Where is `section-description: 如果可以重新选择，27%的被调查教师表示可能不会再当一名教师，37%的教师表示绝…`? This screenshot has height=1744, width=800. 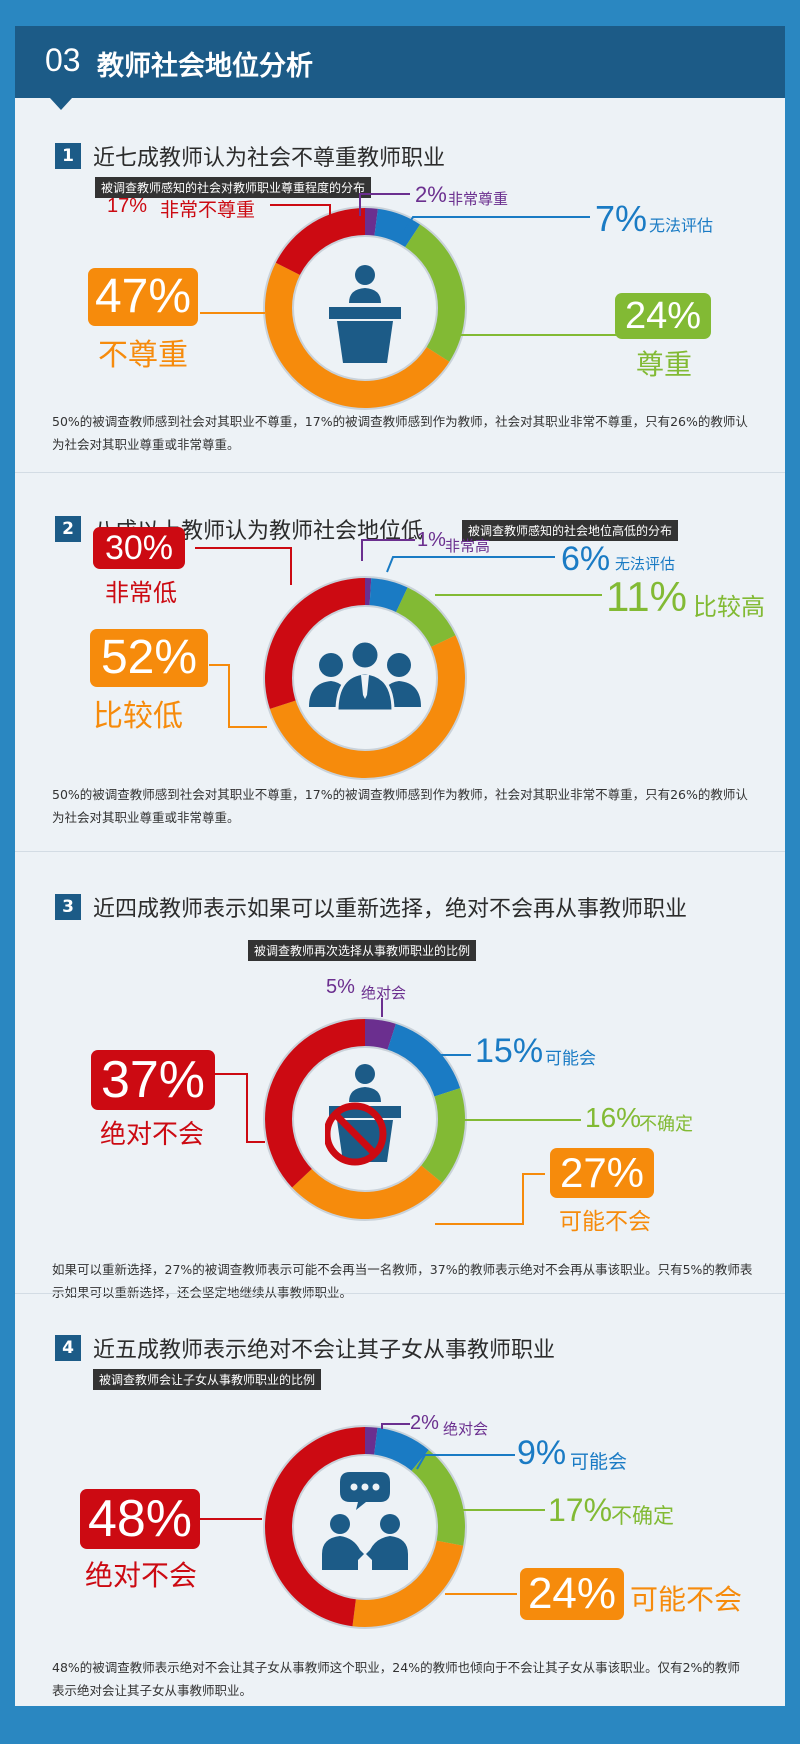
section-description: 如果可以重新选择，27%的被调查教师表示可能不会再当一名教师，37%的教师表示绝… is located at coordinates (402, 1281).